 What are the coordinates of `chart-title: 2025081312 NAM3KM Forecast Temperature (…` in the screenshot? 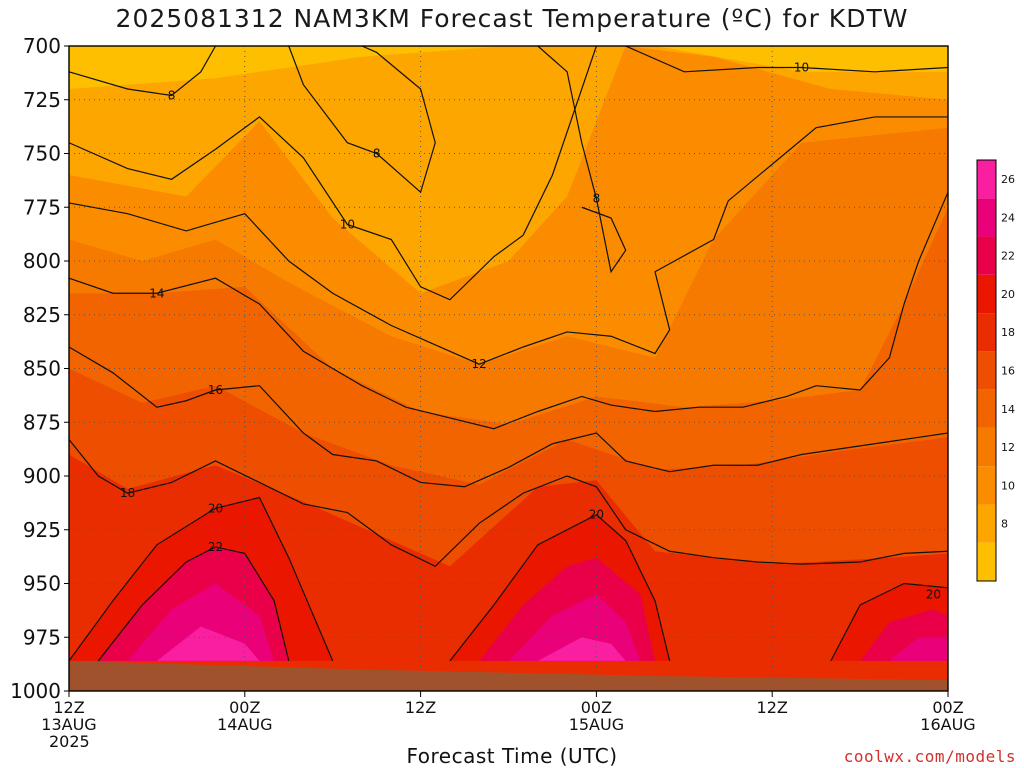 It's located at (512, 18).